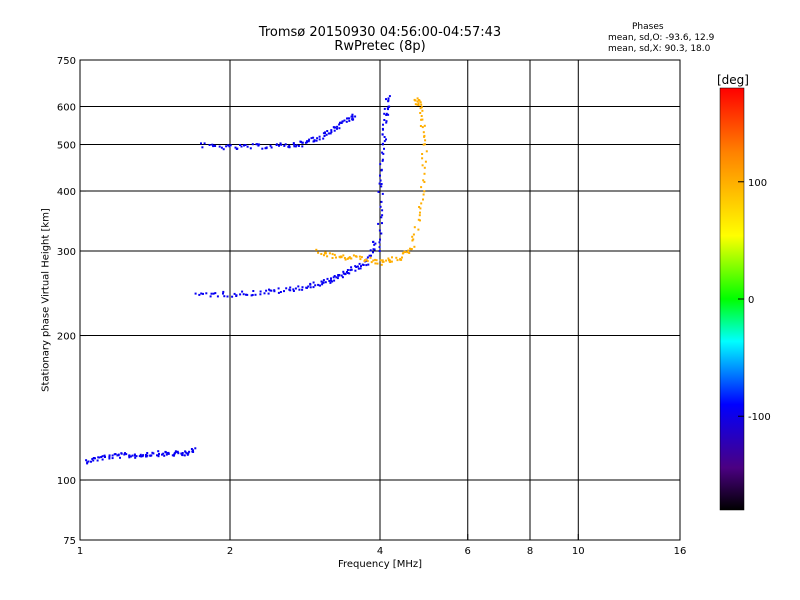 Image resolution: width=800 pixels, height=600 pixels. What do you see at coordinates (578, 551) in the screenshot?
I see `x-tick-label: 10` at bounding box center [578, 551].